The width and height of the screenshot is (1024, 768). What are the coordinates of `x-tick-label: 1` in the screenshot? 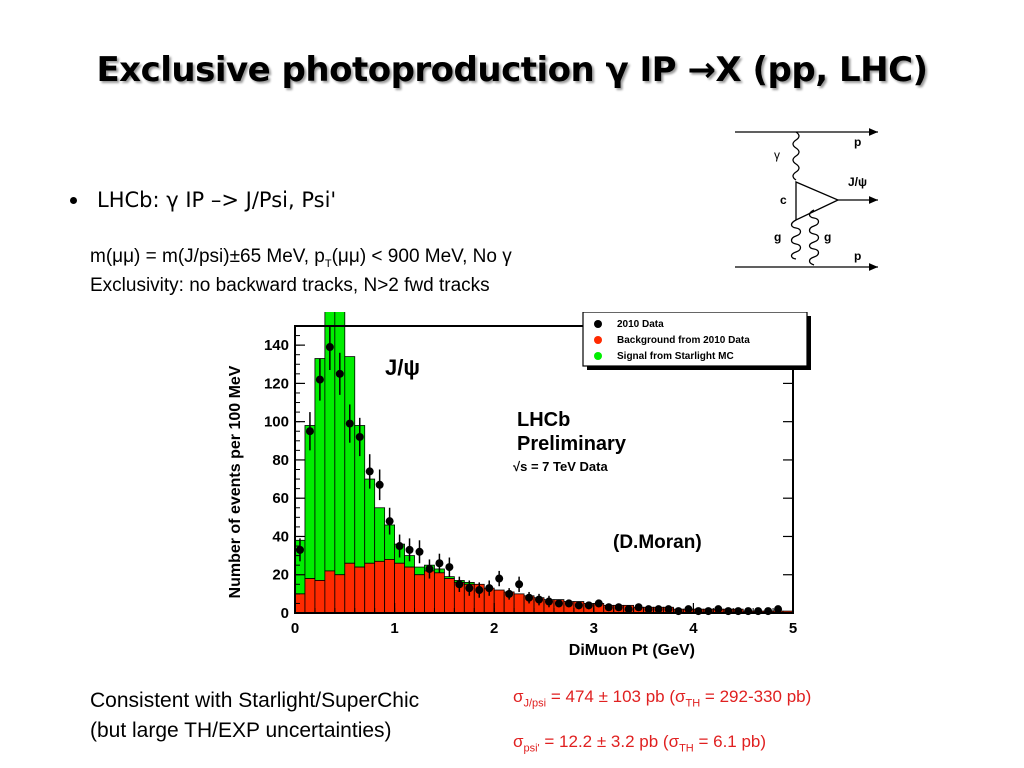 It's located at (394, 628).